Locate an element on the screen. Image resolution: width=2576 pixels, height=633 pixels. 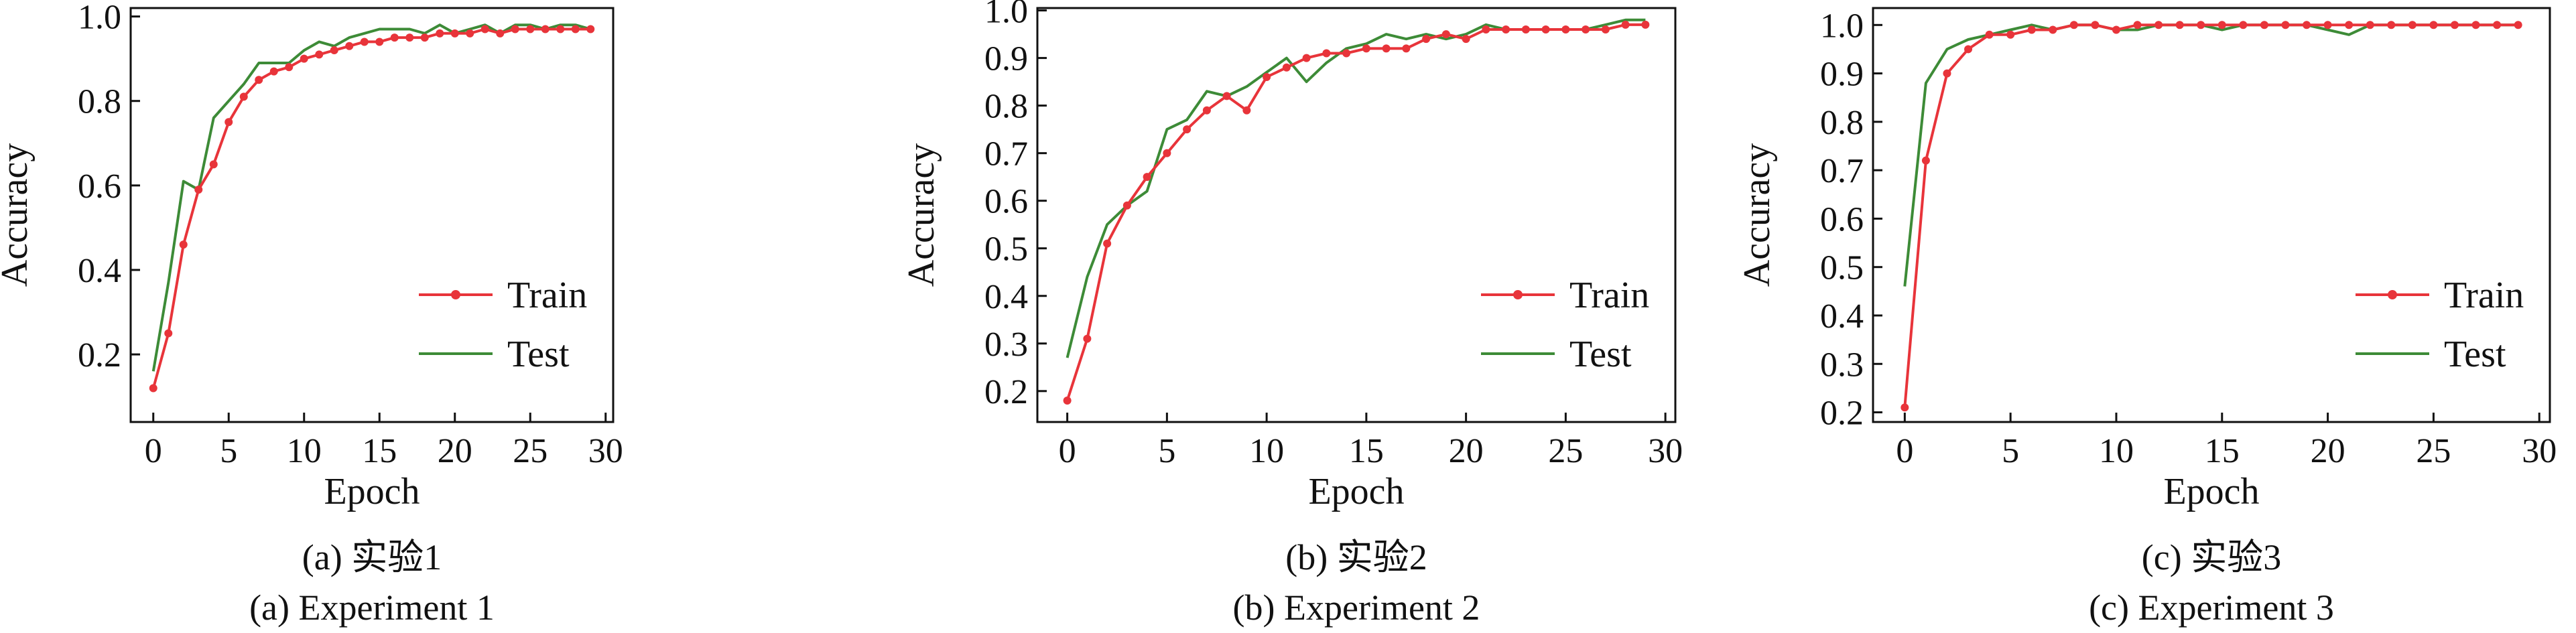
x-tick-label: 5 is located at coordinates (2010, 451).